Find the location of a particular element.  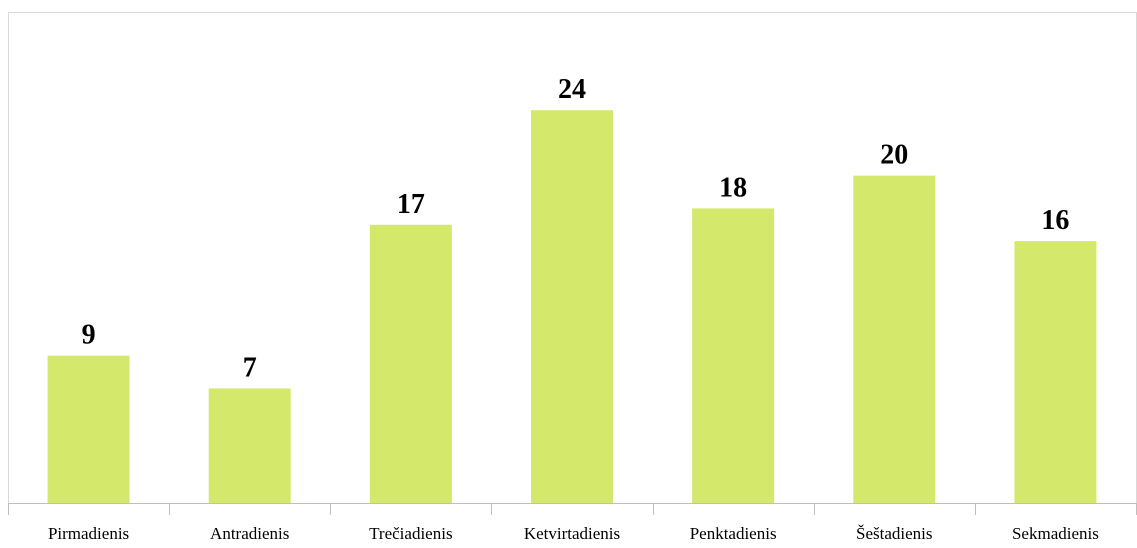

data-label: 7 is located at coordinates (250, 367).